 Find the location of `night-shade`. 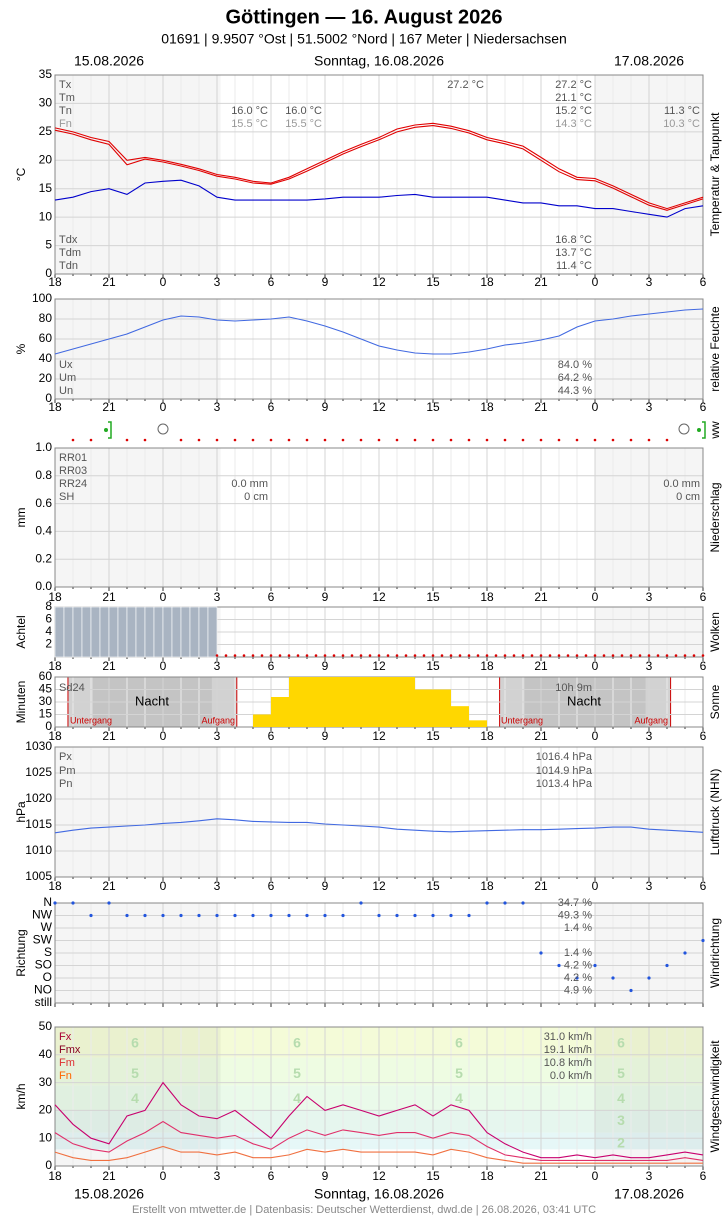

night-shade is located at coordinates (138, 349).